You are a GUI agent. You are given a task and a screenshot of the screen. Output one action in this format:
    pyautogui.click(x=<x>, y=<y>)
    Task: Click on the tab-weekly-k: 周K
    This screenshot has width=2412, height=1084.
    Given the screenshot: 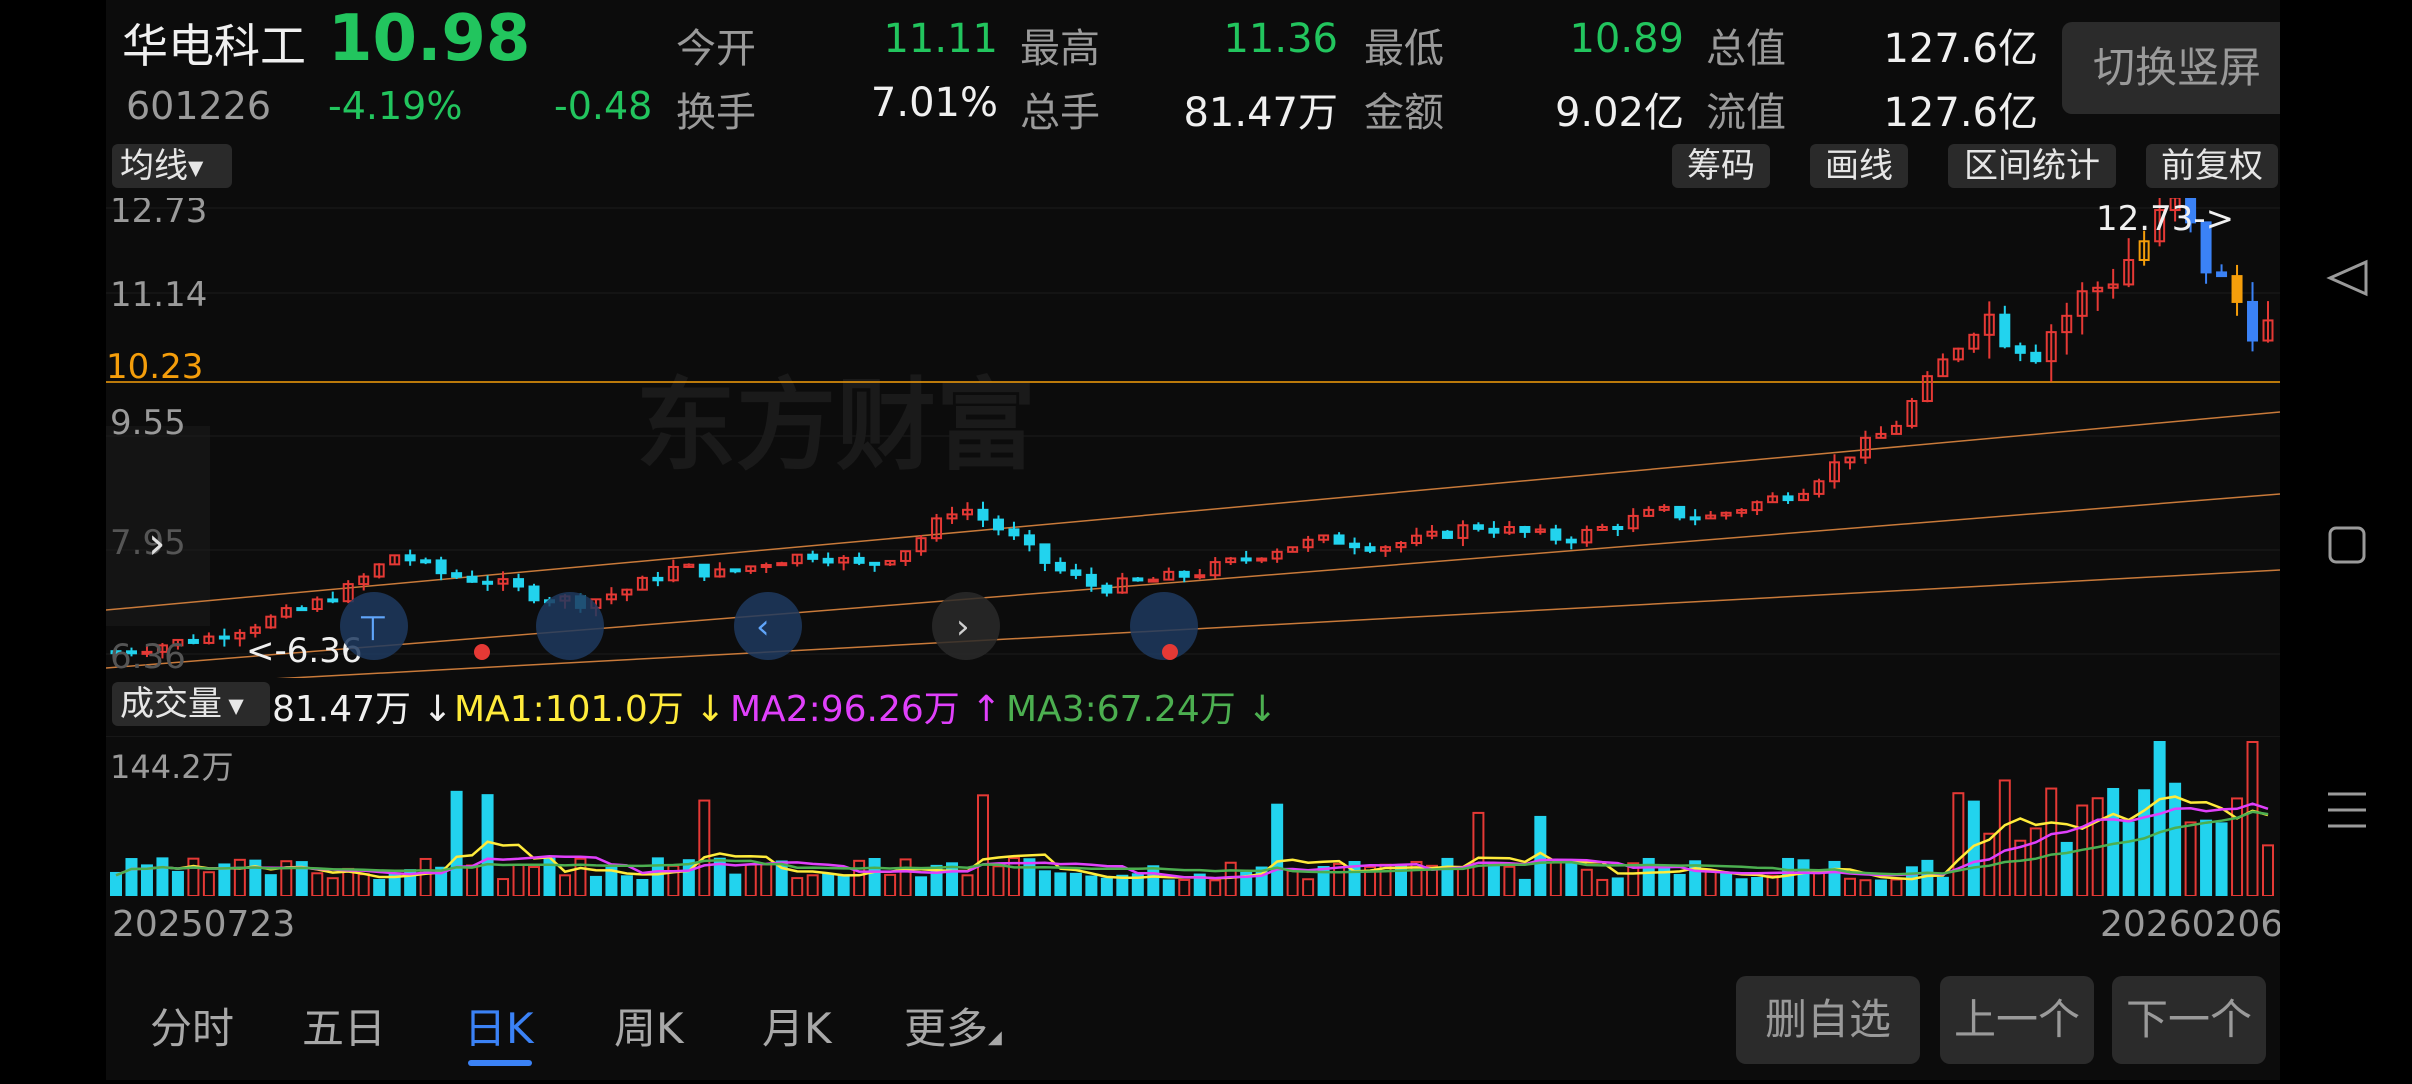 What is the action you would take?
    pyautogui.click(x=649, y=1028)
    